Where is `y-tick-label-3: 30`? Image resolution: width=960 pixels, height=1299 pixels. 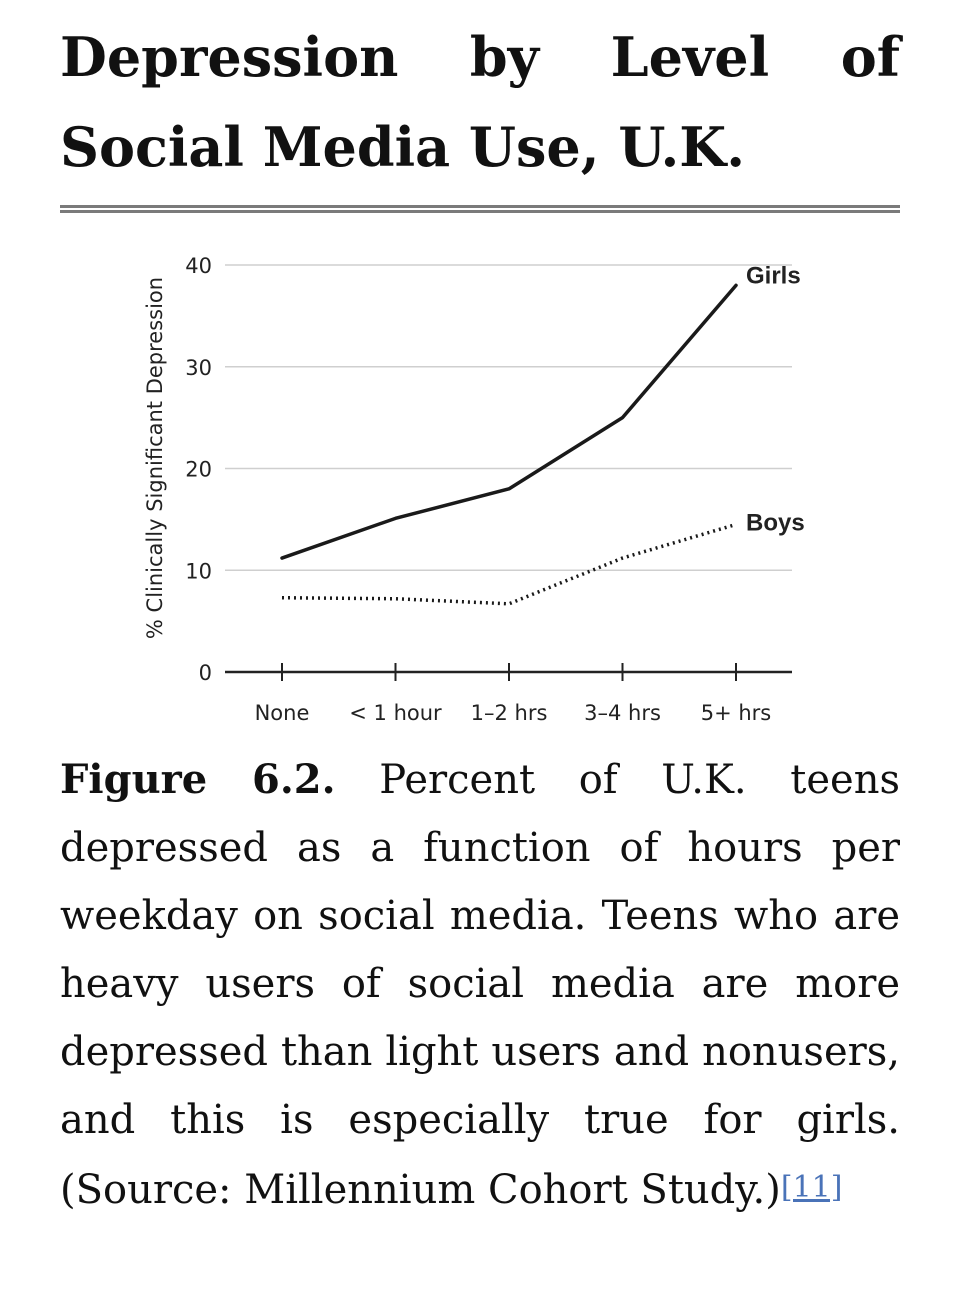
y-tick-label-3: 30 is located at coordinates (198, 368).